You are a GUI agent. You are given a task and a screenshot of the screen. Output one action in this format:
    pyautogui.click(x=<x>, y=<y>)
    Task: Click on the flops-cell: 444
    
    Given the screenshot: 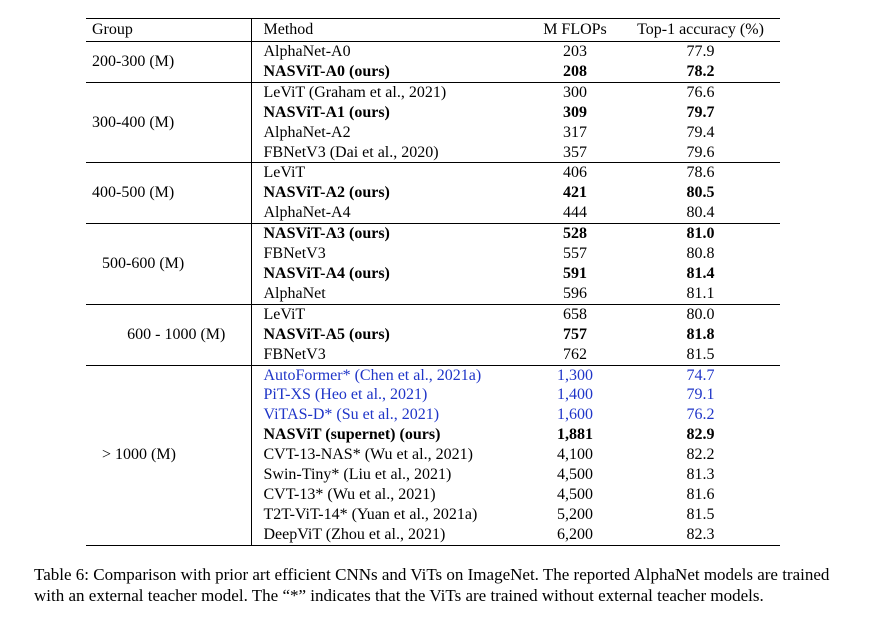 What is the action you would take?
    pyautogui.click(x=575, y=213)
    